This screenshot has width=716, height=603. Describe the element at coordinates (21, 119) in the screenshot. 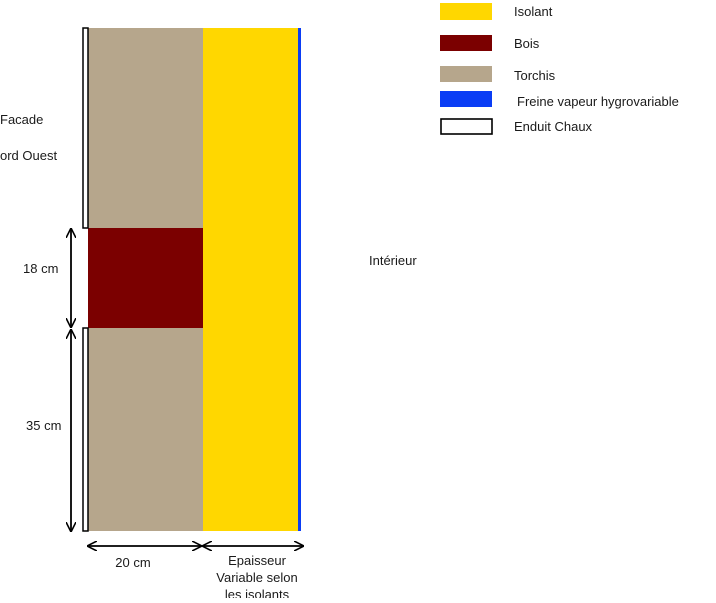

I see `facade-label-line1: Facade` at that location.